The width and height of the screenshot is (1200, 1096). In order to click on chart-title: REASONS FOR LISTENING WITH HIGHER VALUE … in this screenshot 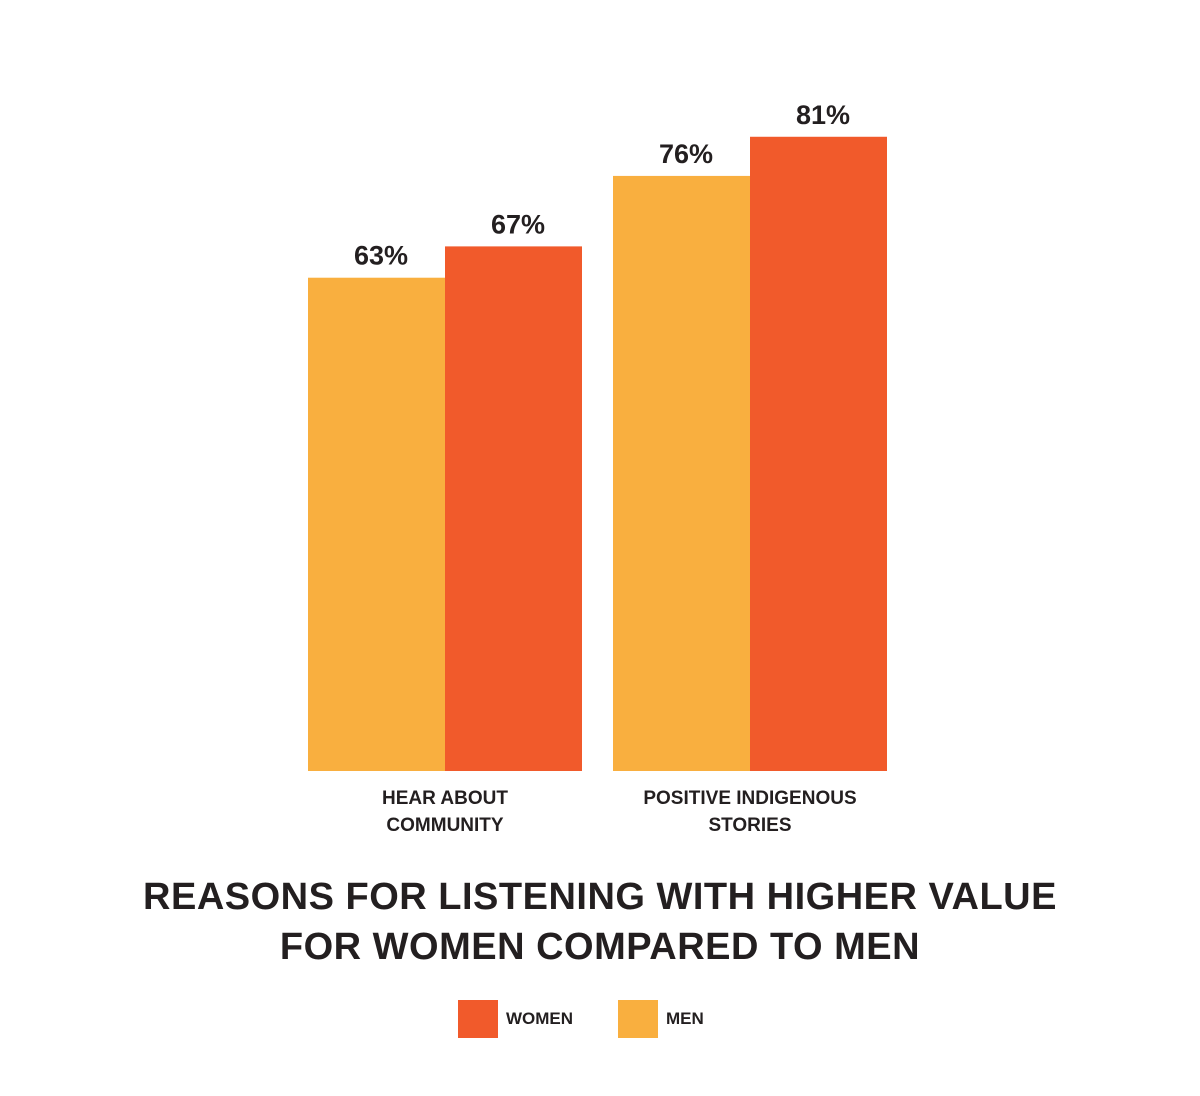, I will do `click(600, 922)`.